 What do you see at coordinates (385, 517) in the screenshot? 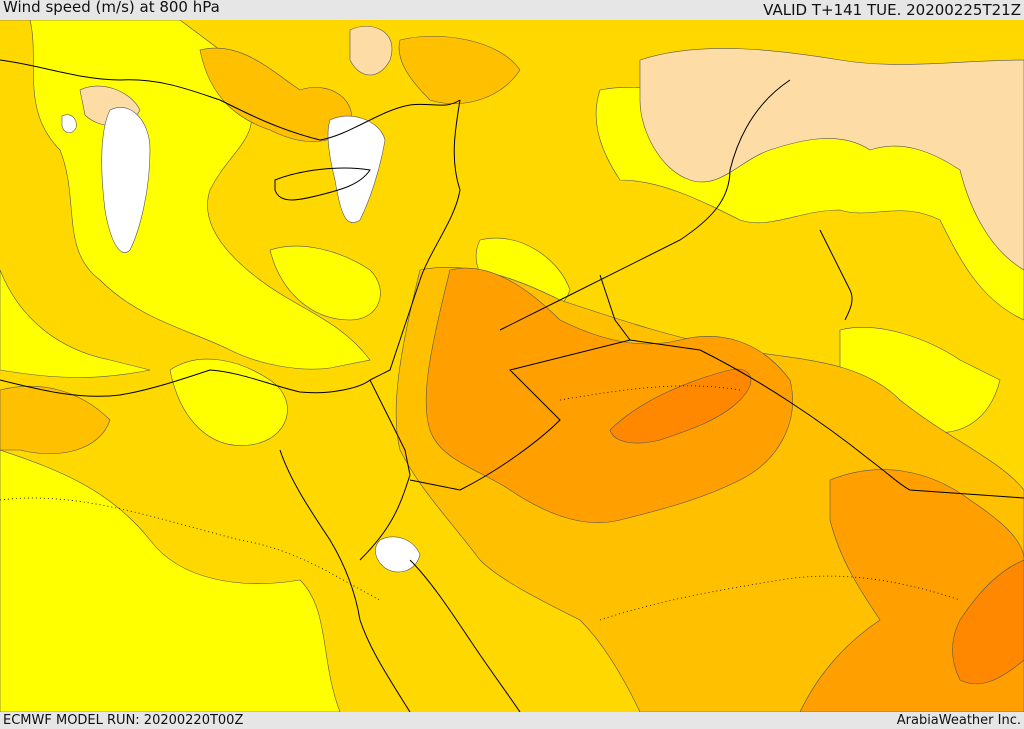
I see `gulf-of-aqaba` at bounding box center [385, 517].